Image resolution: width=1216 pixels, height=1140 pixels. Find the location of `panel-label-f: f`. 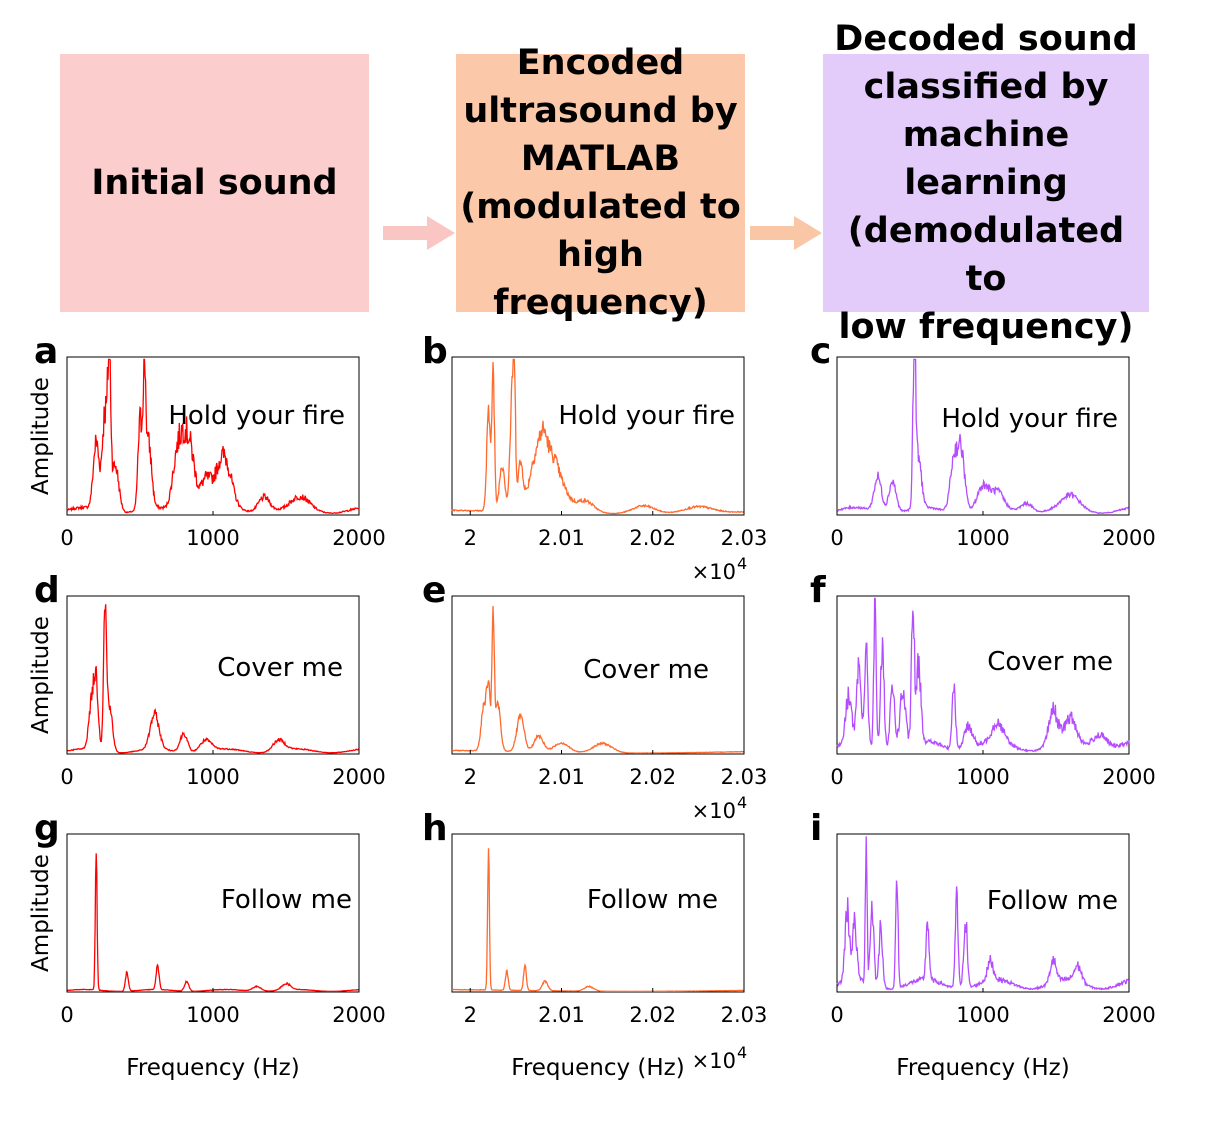

panel-label-f: f is located at coordinates (818, 590).